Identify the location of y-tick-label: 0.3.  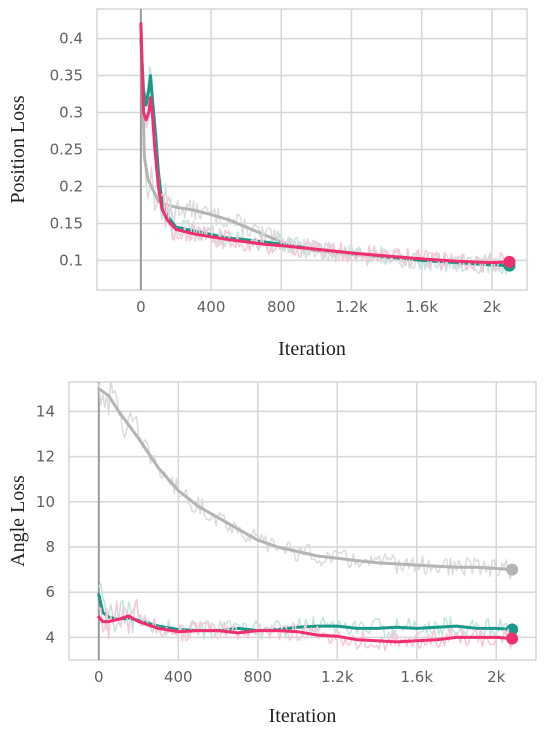
(71, 113).